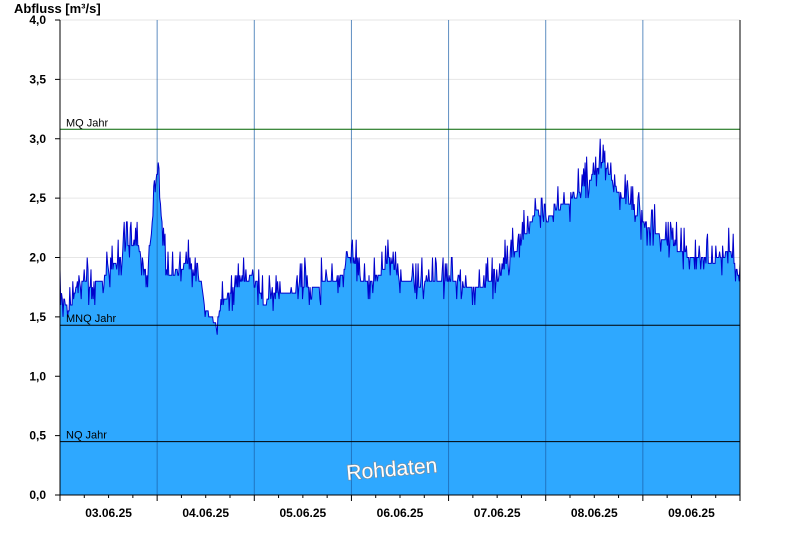 This screenshot has width=800, height=550. What do you see at coordinates (497, 513) in the screenshot?
I see `x-tick-label: 07.06.25` at bounding box center [497, 513].